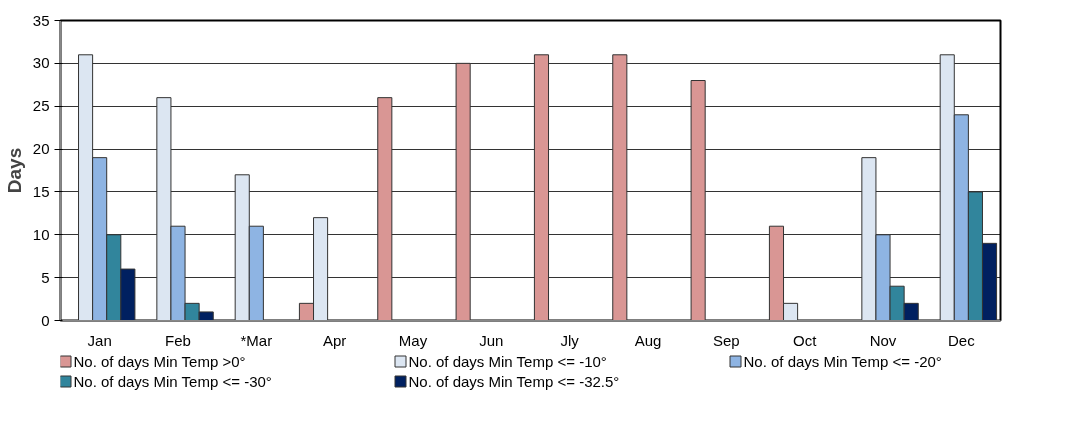 Image resolution: width=1068 pixels, height=437 pixels. Describe the element at coordinates (41, 191) in the screenshot. I see `y-tick-label: 15` at that location.